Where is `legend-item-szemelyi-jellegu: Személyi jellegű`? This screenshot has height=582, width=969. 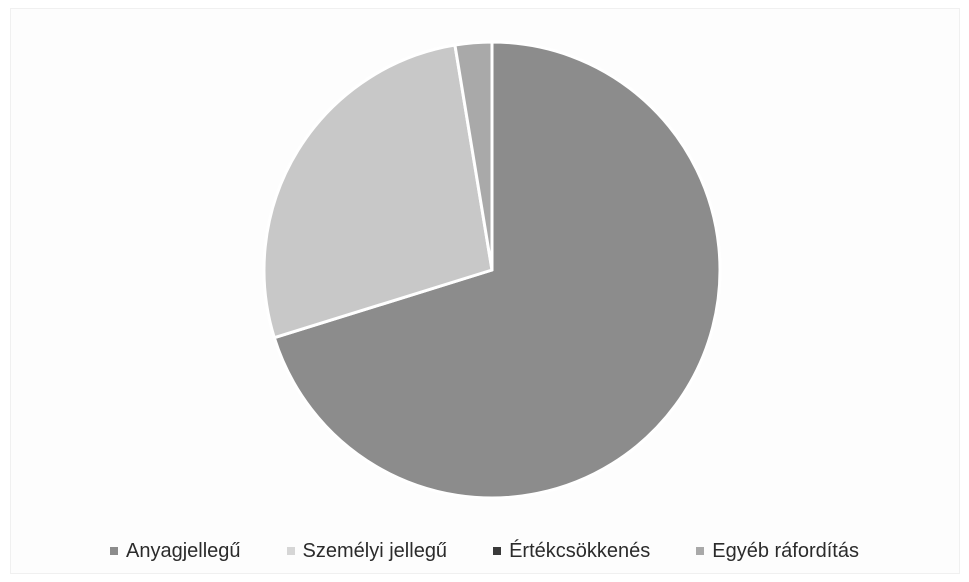 legend-item-szemelyi-jellegu: Személyi jellegű is located at coordinates (367, 551).